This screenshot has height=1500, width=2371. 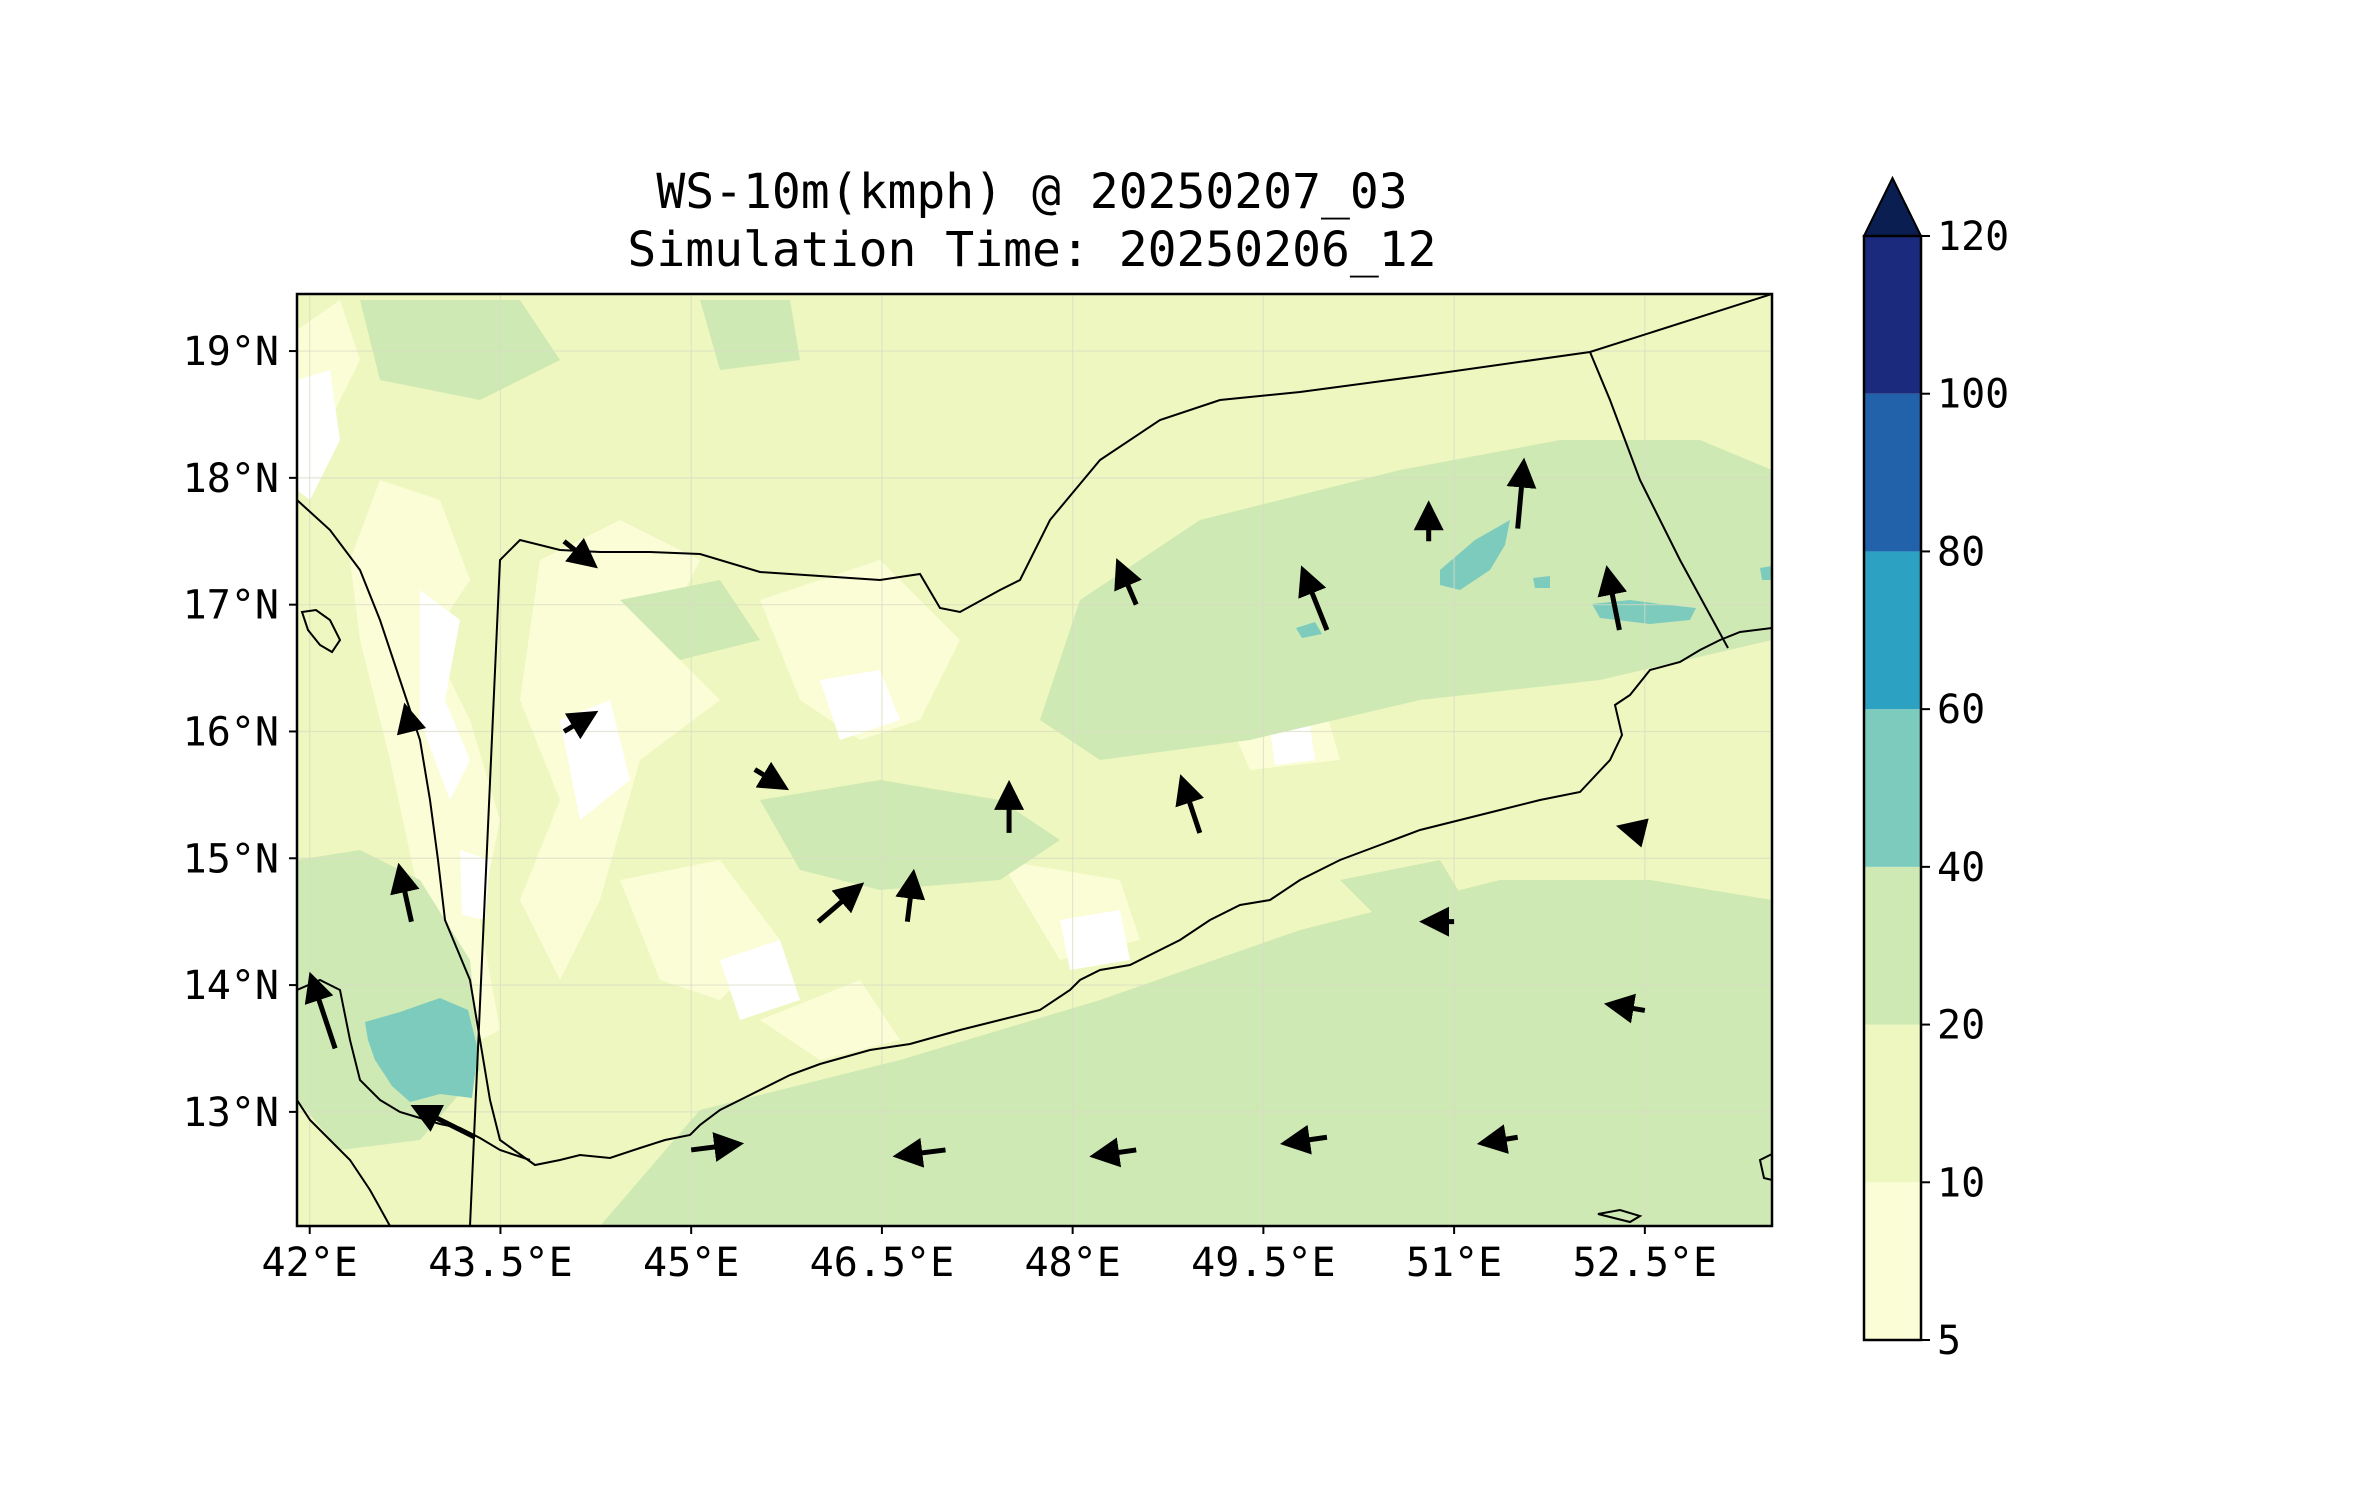 I want to click on latitude-axis: 13°N 14°N 15°N 16°N 17°N 18°N 19°N, so click(x=240, y=732).